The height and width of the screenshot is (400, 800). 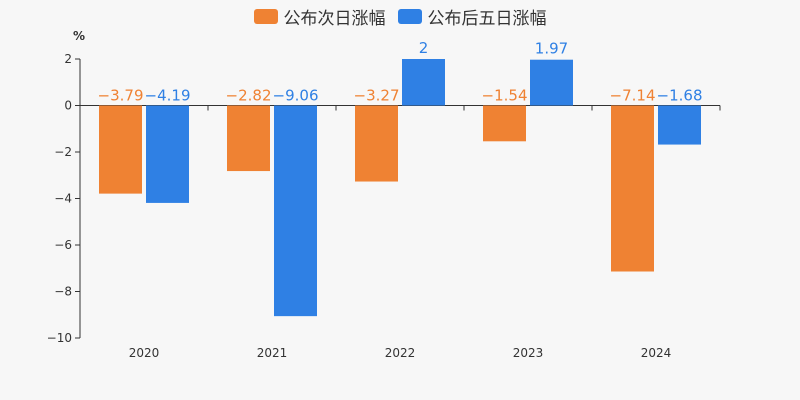 I want to click on y-tick-label: −10, so click(x=59, y=338).